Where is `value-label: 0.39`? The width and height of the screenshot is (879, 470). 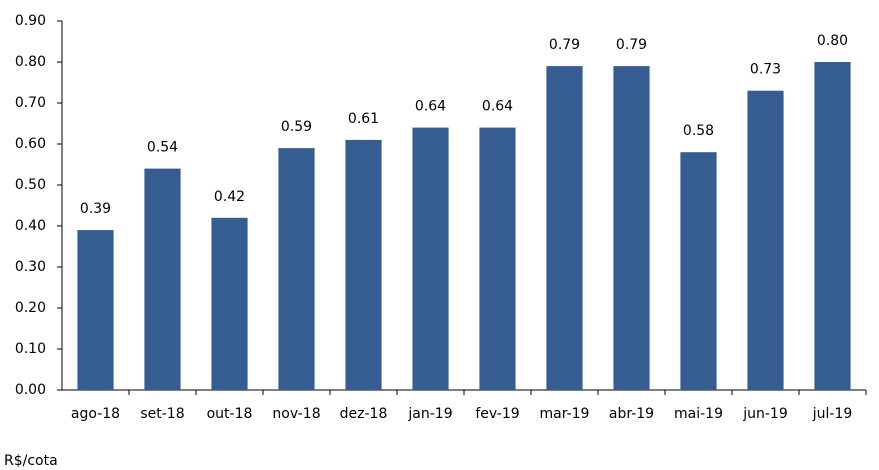
value-label: 0.39 is located at coordinates (95, 209).